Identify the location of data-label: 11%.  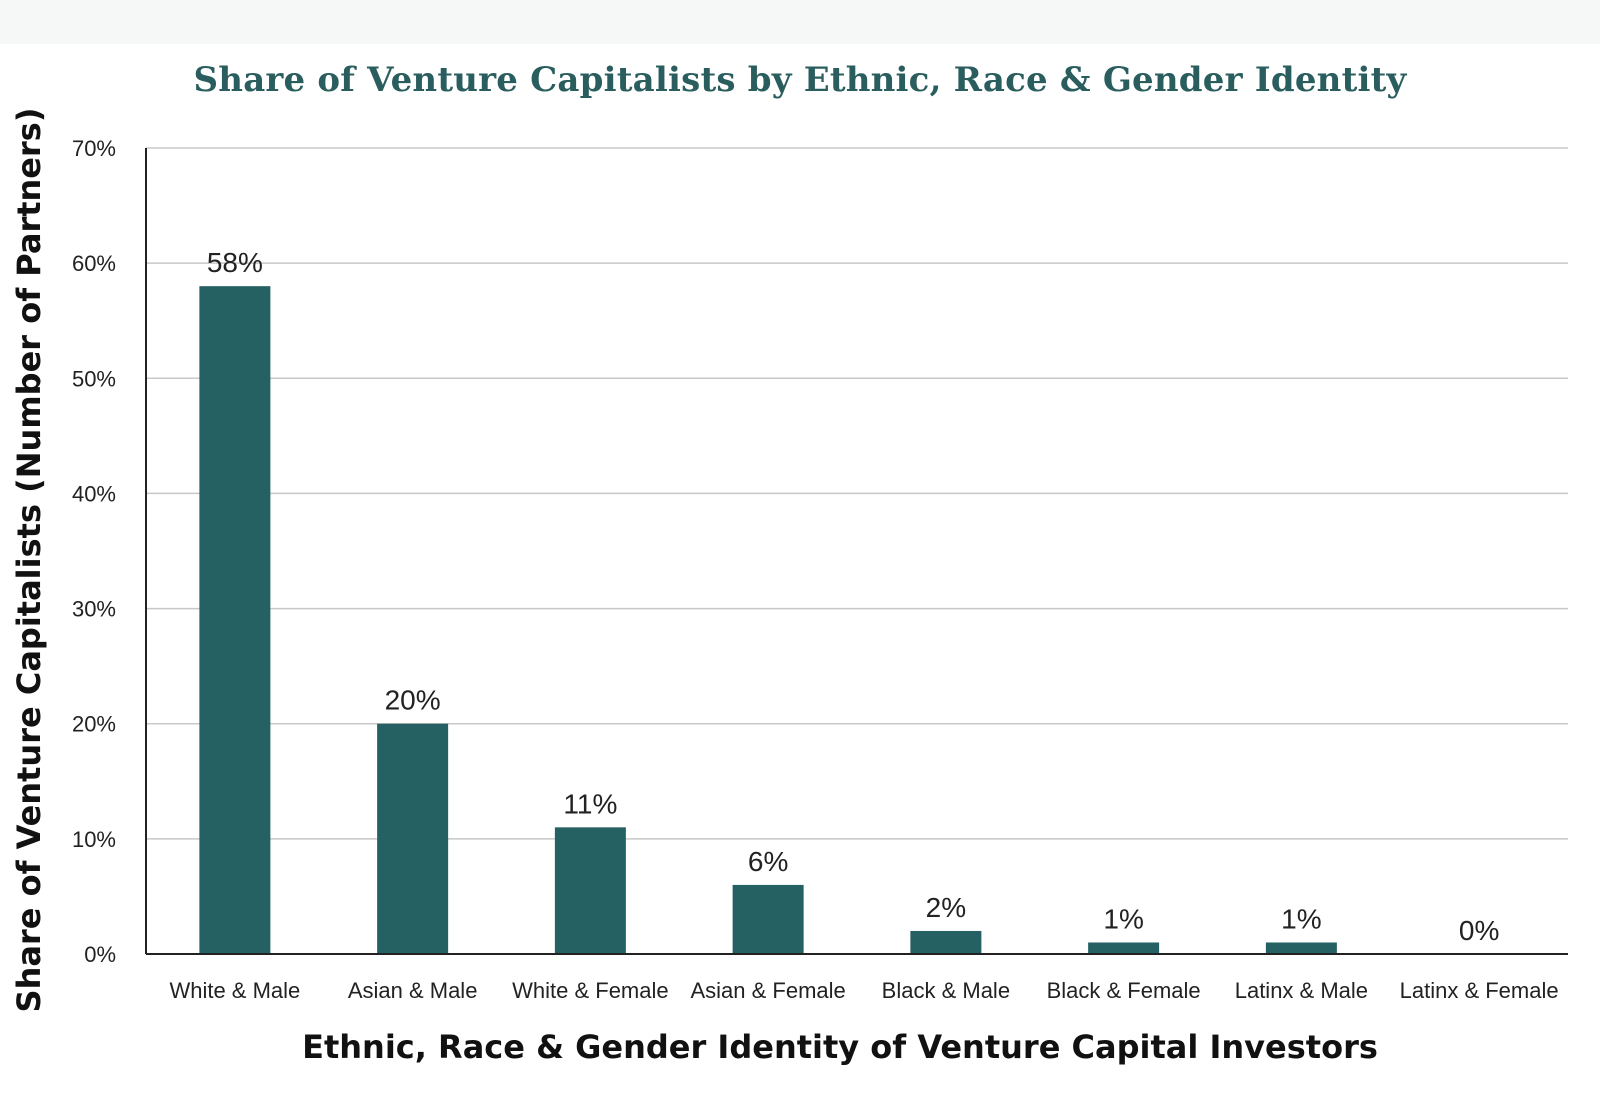
(590, 803).